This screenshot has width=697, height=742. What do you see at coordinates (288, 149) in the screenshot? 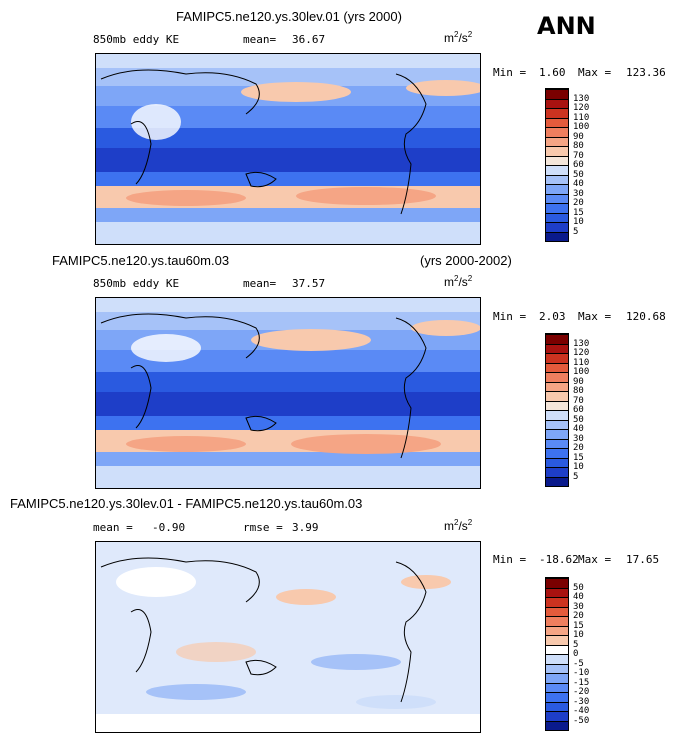
I see `panel1-map` at bounding box center [288, 149].